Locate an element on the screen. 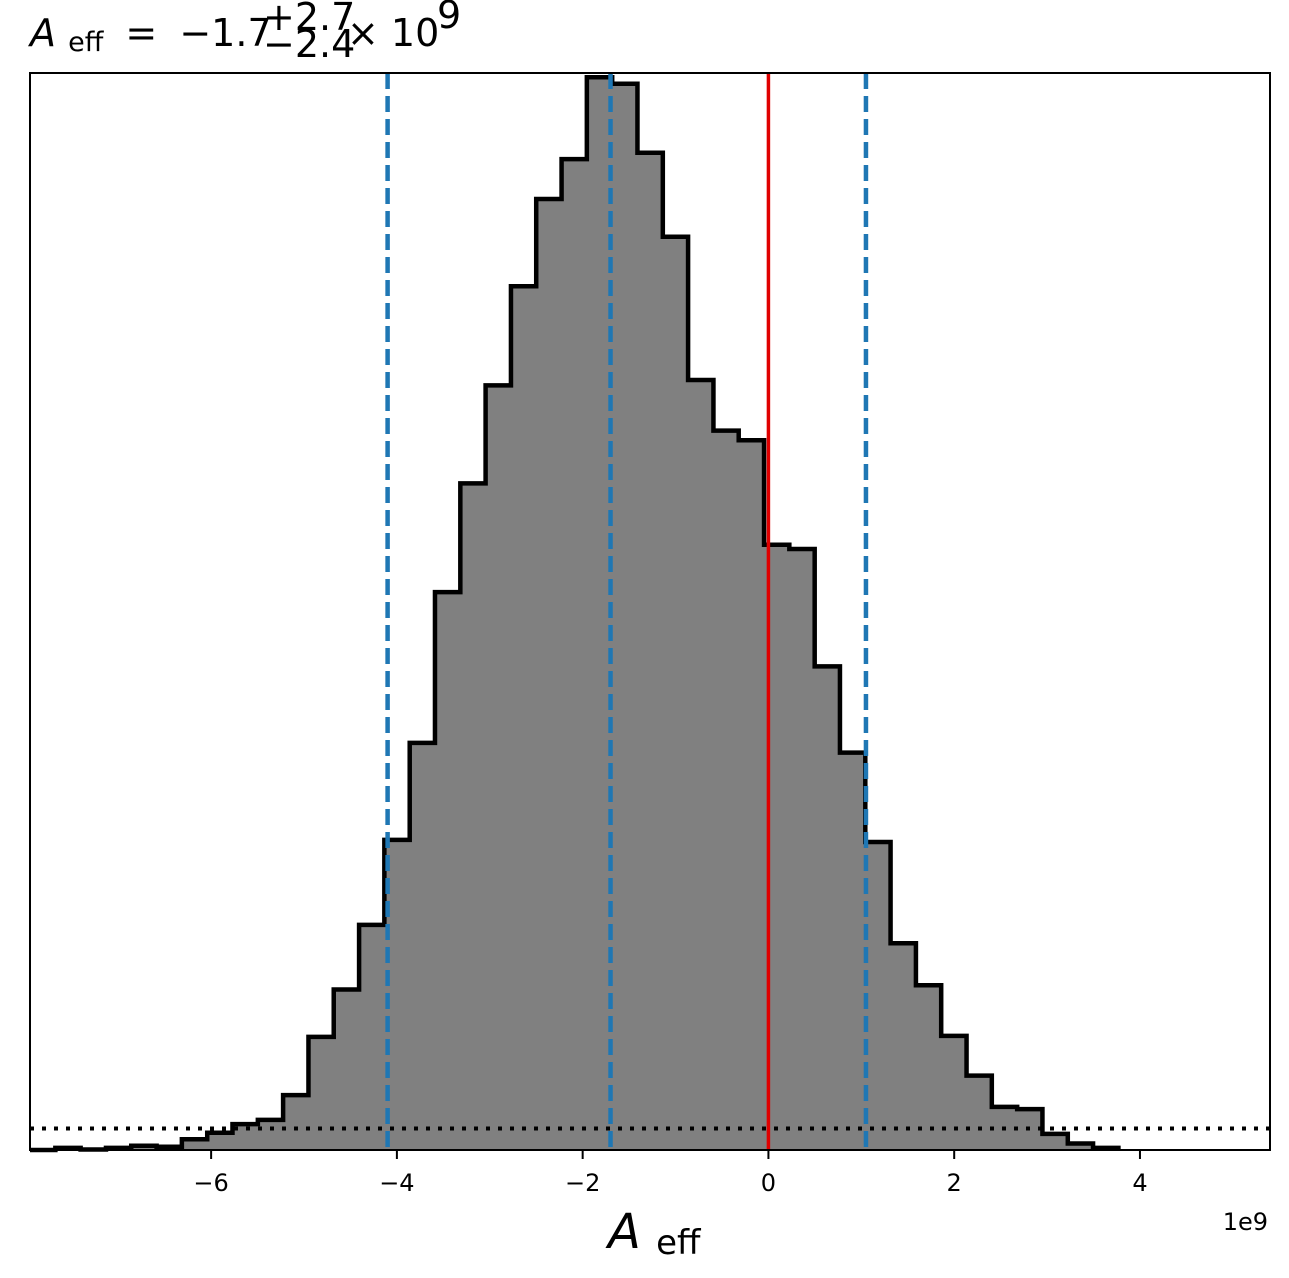 The width and height of the screenshot is (1289, 1278). title-lower-error: −2.4 is located at coordinates (309, 44).